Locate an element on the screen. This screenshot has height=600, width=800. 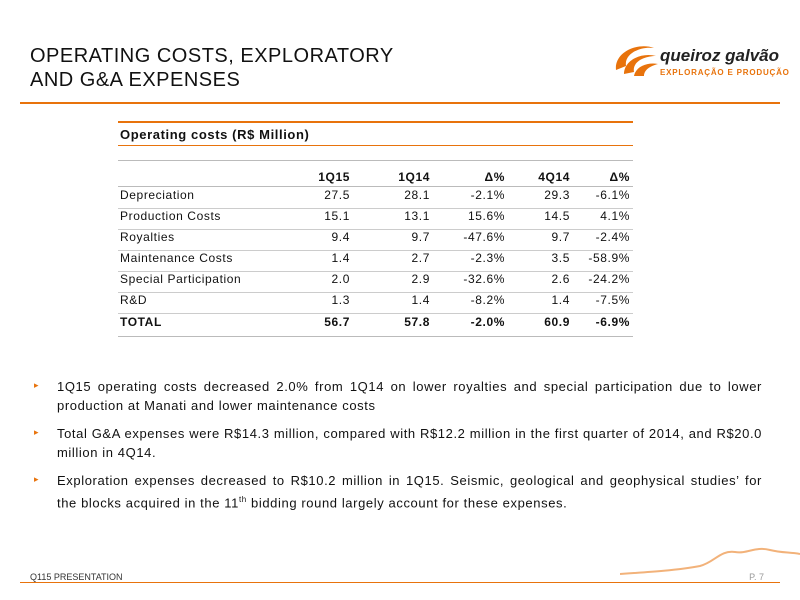
table-cell: 2.7 is located at coordinates (420, 258).